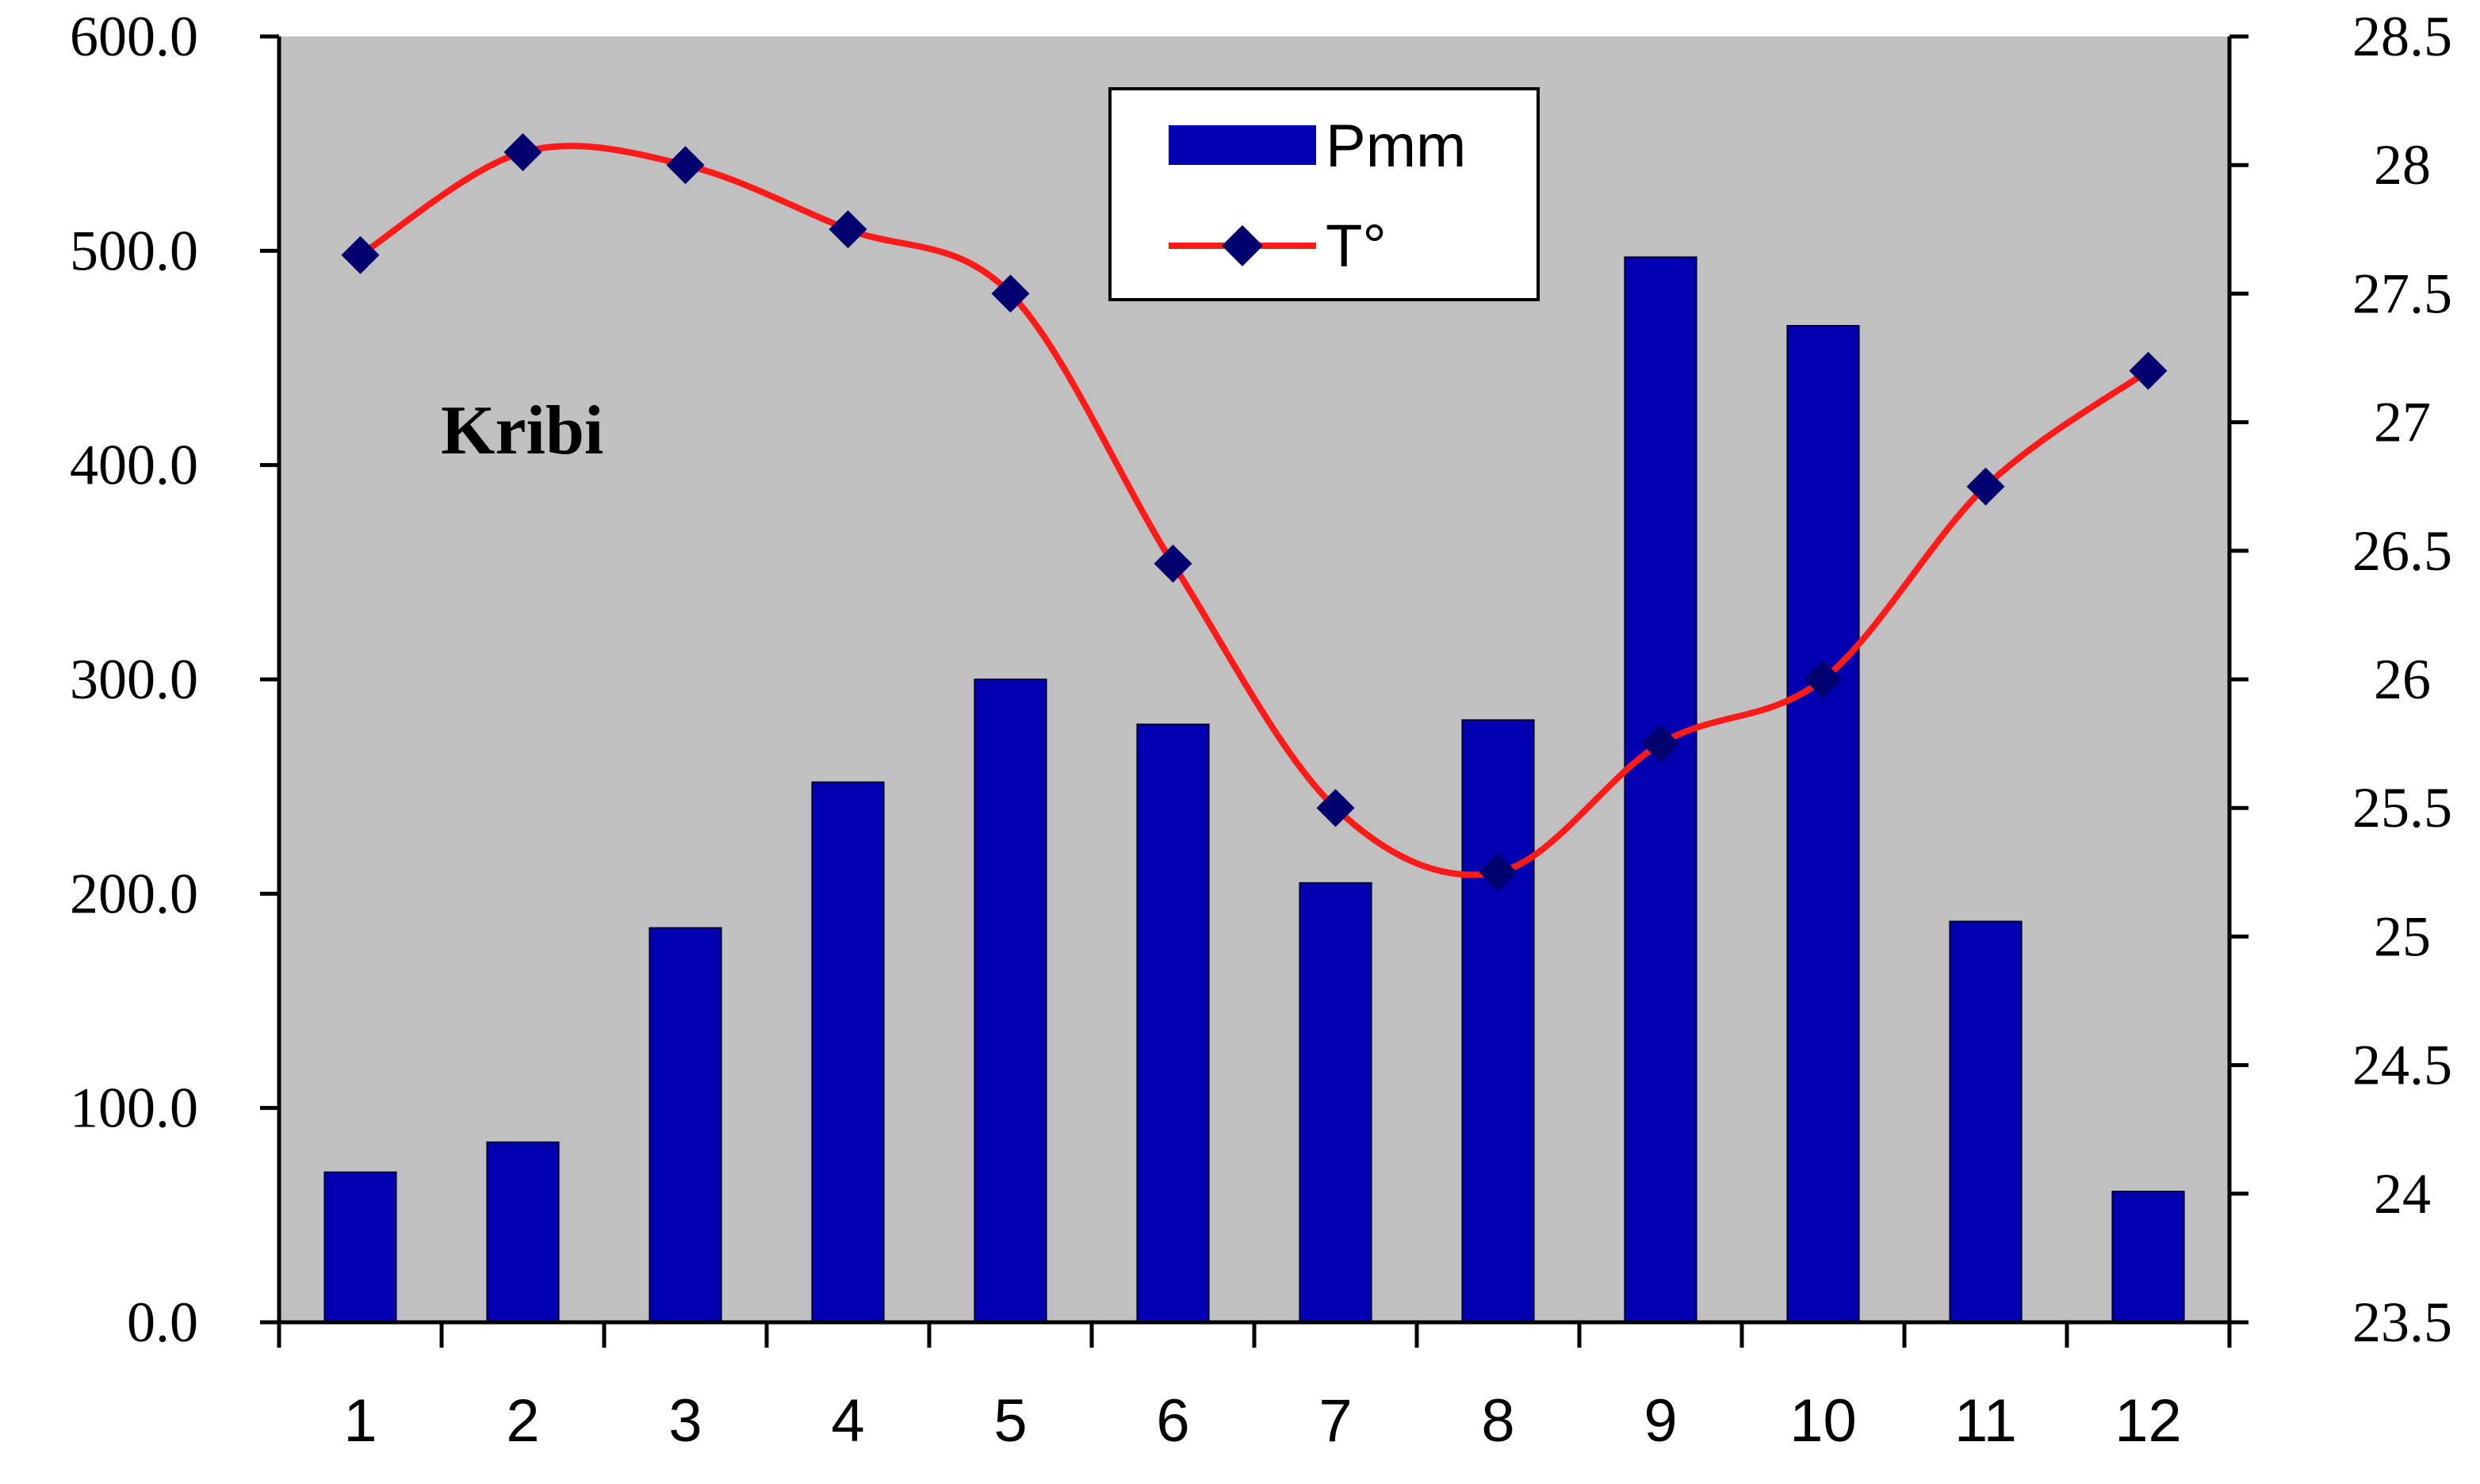 This screenshot has height=1484, width=2480. I want to click on x-tick-label: 2, so click(522, 1421).